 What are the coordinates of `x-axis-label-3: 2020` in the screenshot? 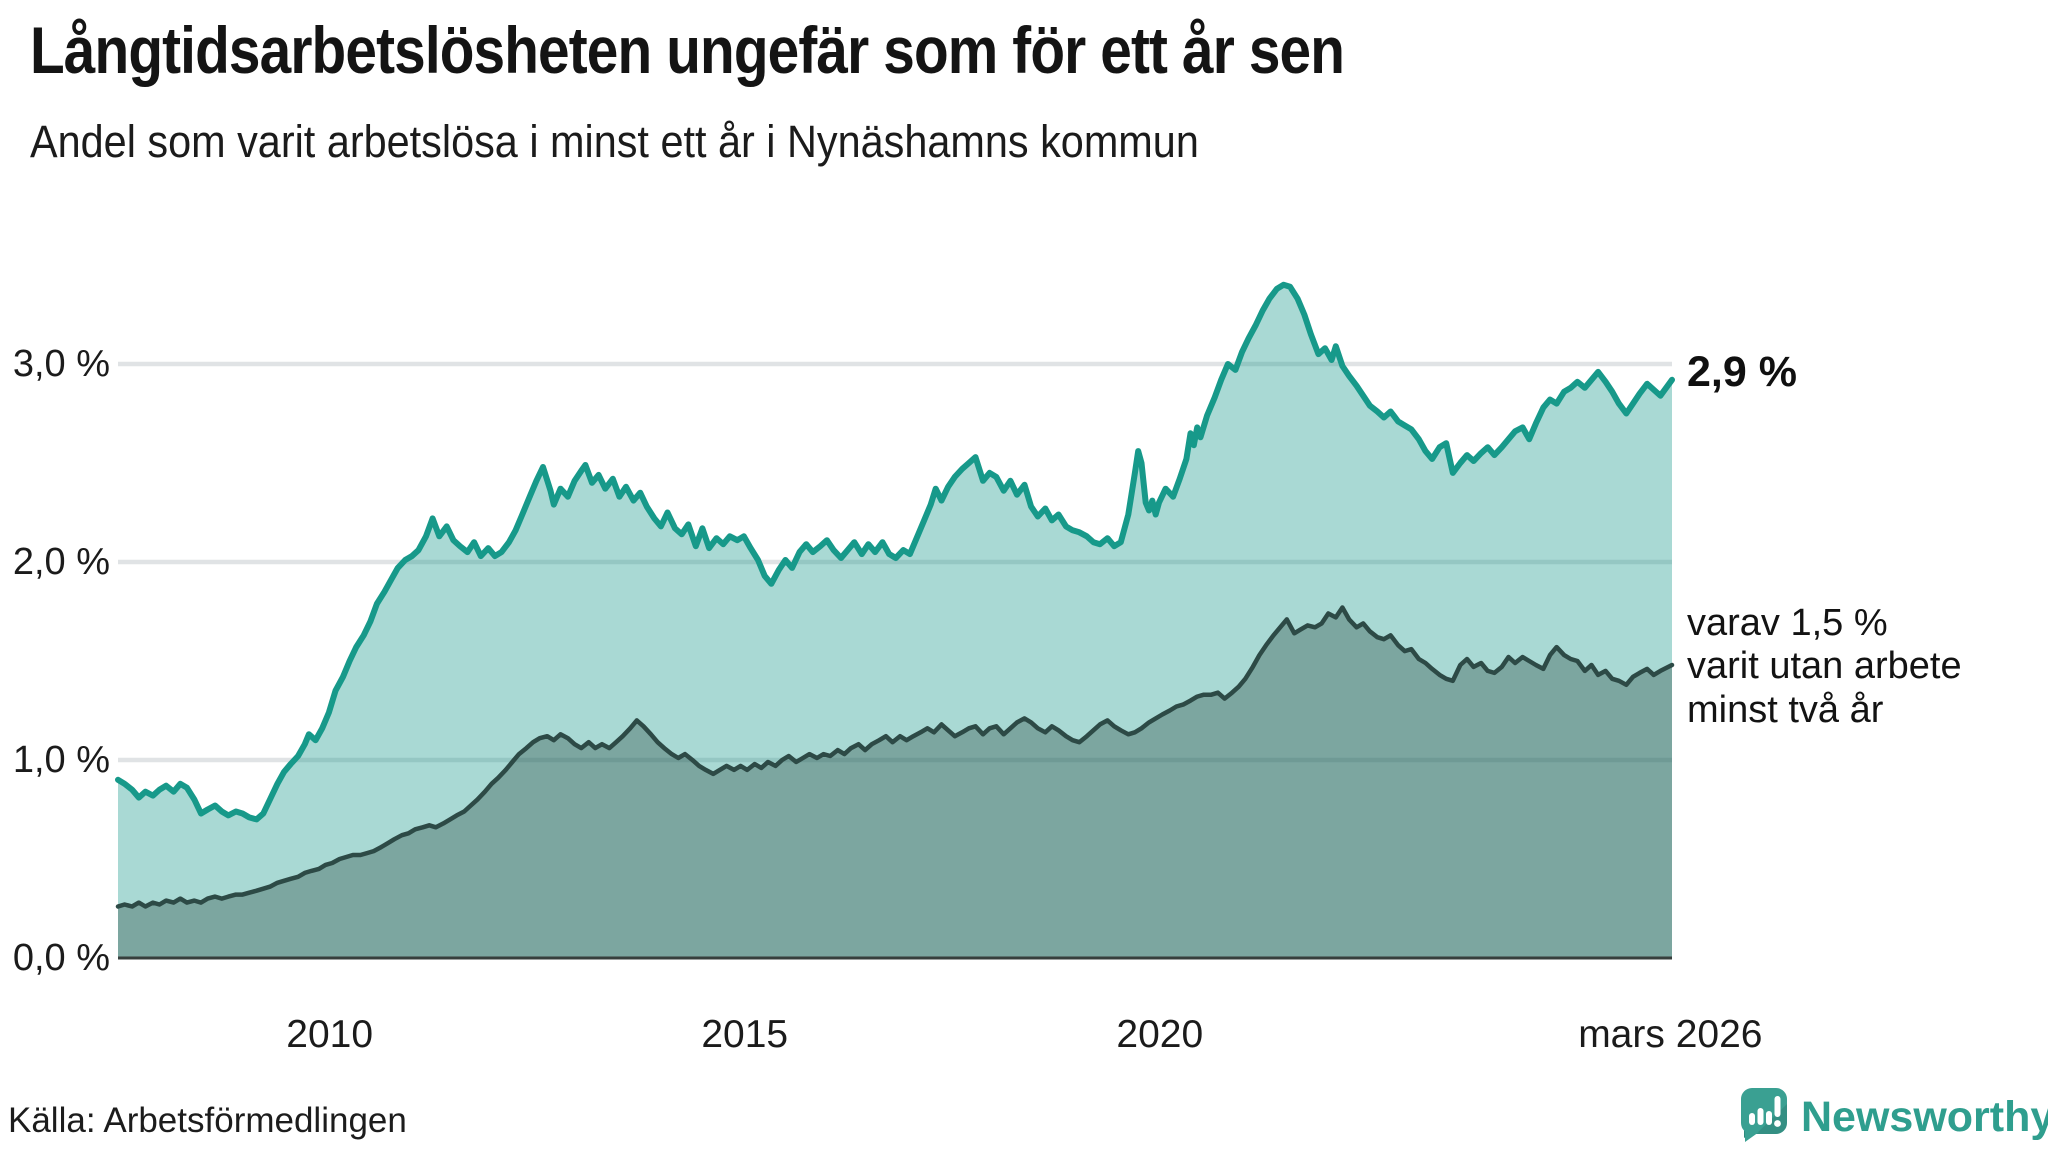 It's located at (1160, 1034).